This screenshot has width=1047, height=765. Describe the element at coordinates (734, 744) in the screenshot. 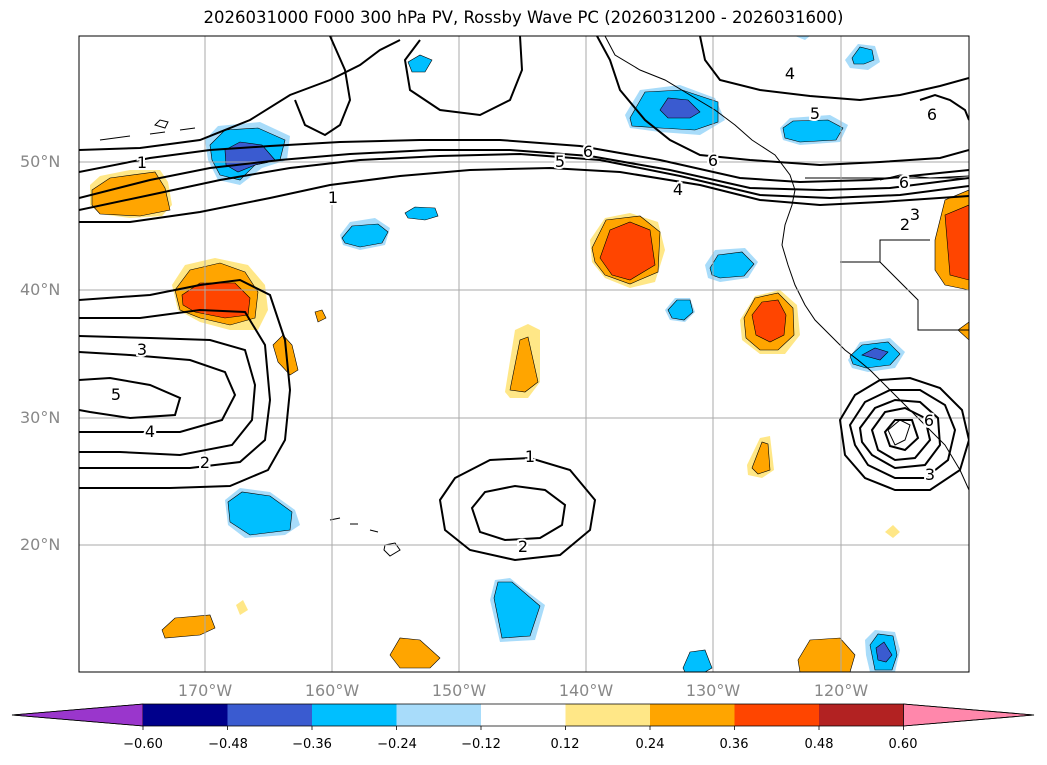

I see `colorbar-tick-label: 0.36` at that location.